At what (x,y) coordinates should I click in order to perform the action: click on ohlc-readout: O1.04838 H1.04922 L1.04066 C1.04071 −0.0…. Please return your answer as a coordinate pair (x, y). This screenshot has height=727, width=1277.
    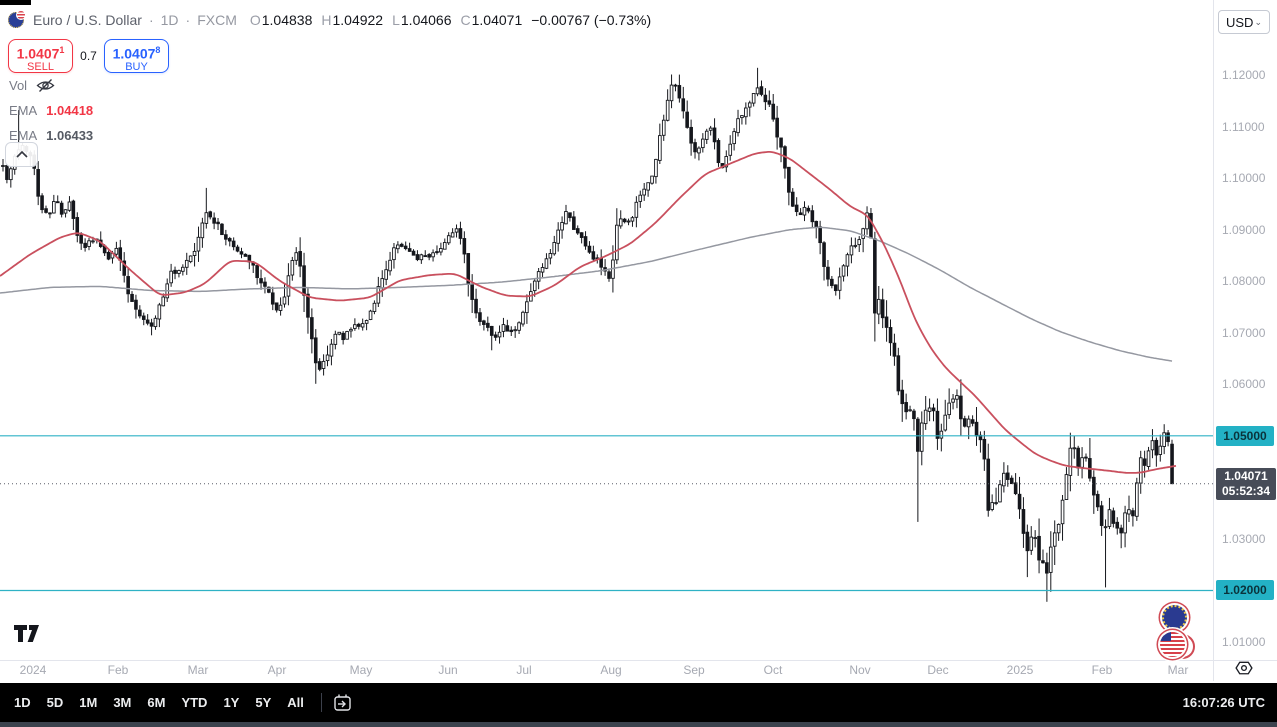
    Looking at the image, I should click on (450, 20).